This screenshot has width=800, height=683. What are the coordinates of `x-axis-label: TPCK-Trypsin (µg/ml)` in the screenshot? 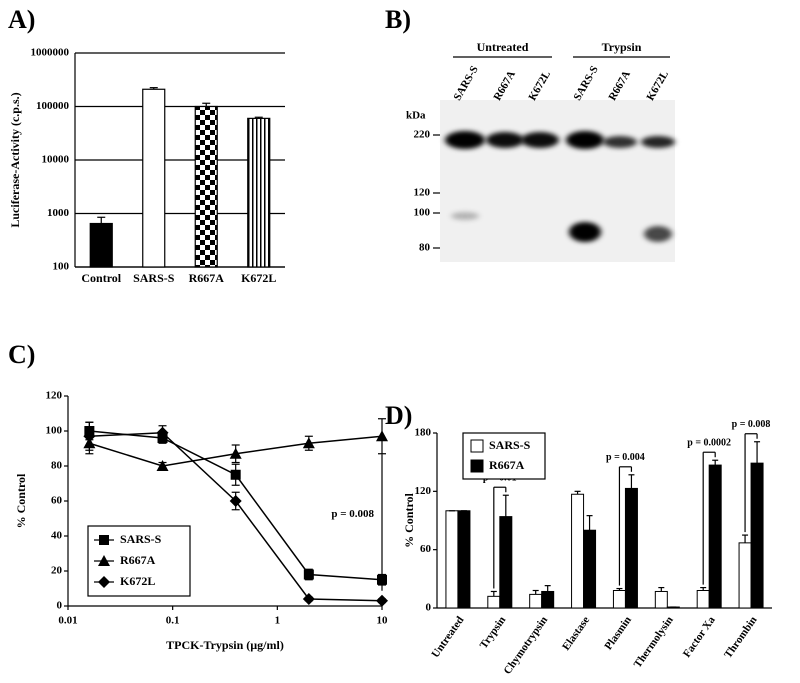 It's located at (225, 645).